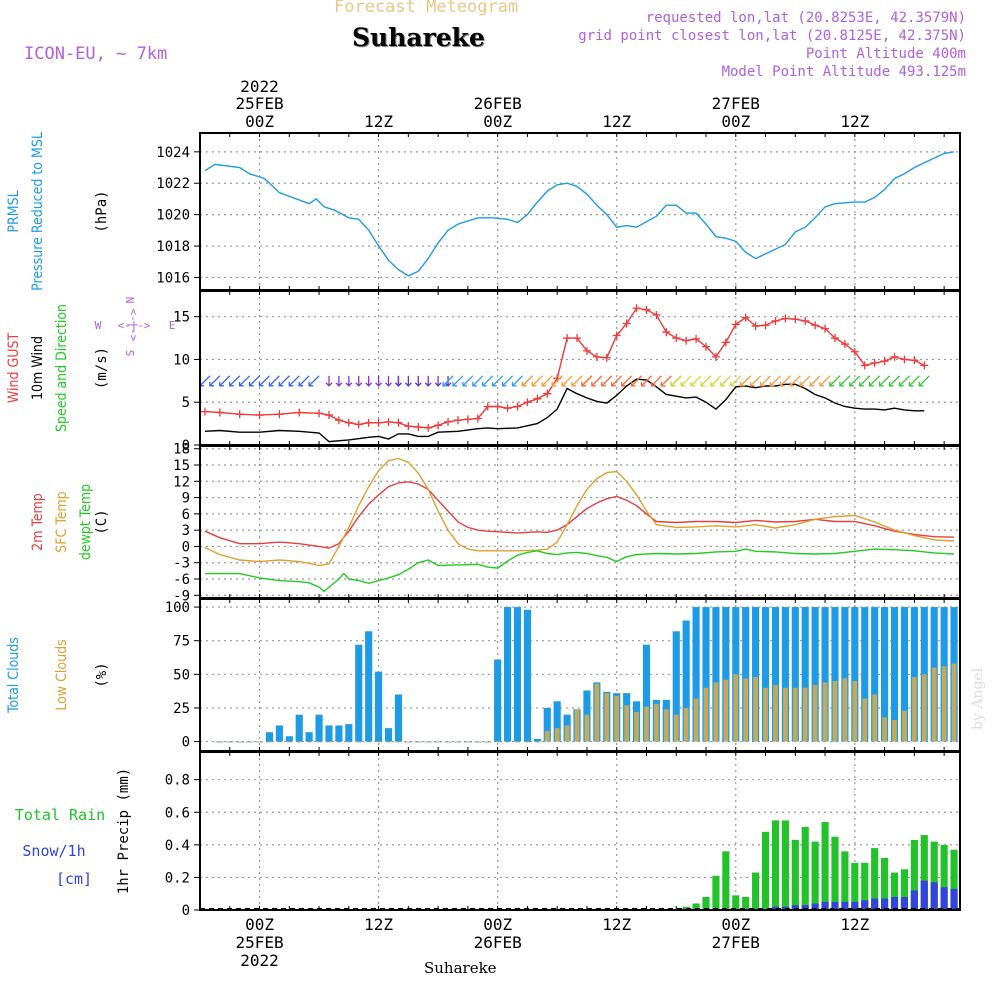  I want to click on location-title: Suhareke, so click(418, 37).